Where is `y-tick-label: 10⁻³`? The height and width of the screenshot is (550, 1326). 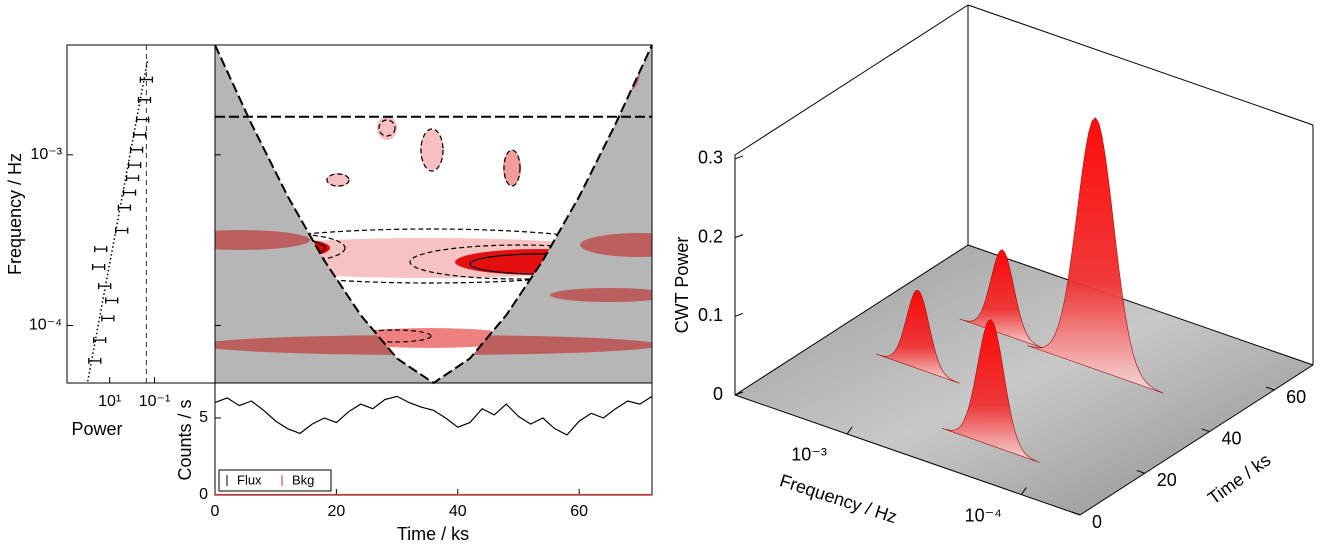 y-tick-label: 10⁻³ is located at coordinates (46, 154).